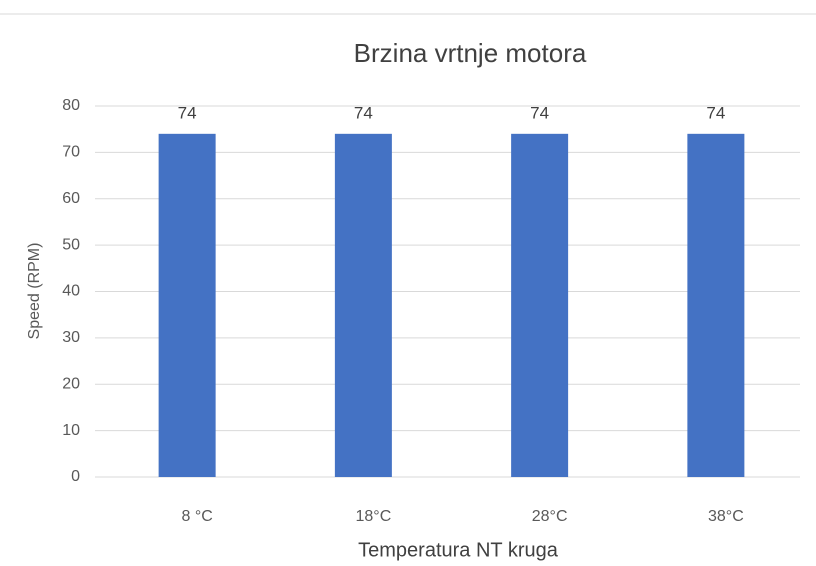 This screenshot has width=816, height=566. What do you see at coordinates (71, 198) in the screenshot?
I see `y-tick-label: 60` at bounding box center [71, 198].